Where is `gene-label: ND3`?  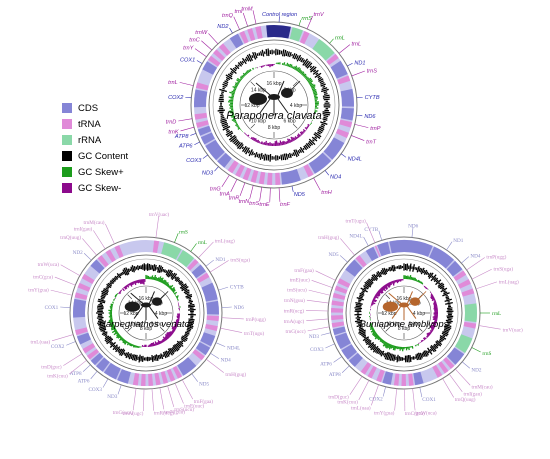 gene-label: ND3 is located at coordinates (112, 397).